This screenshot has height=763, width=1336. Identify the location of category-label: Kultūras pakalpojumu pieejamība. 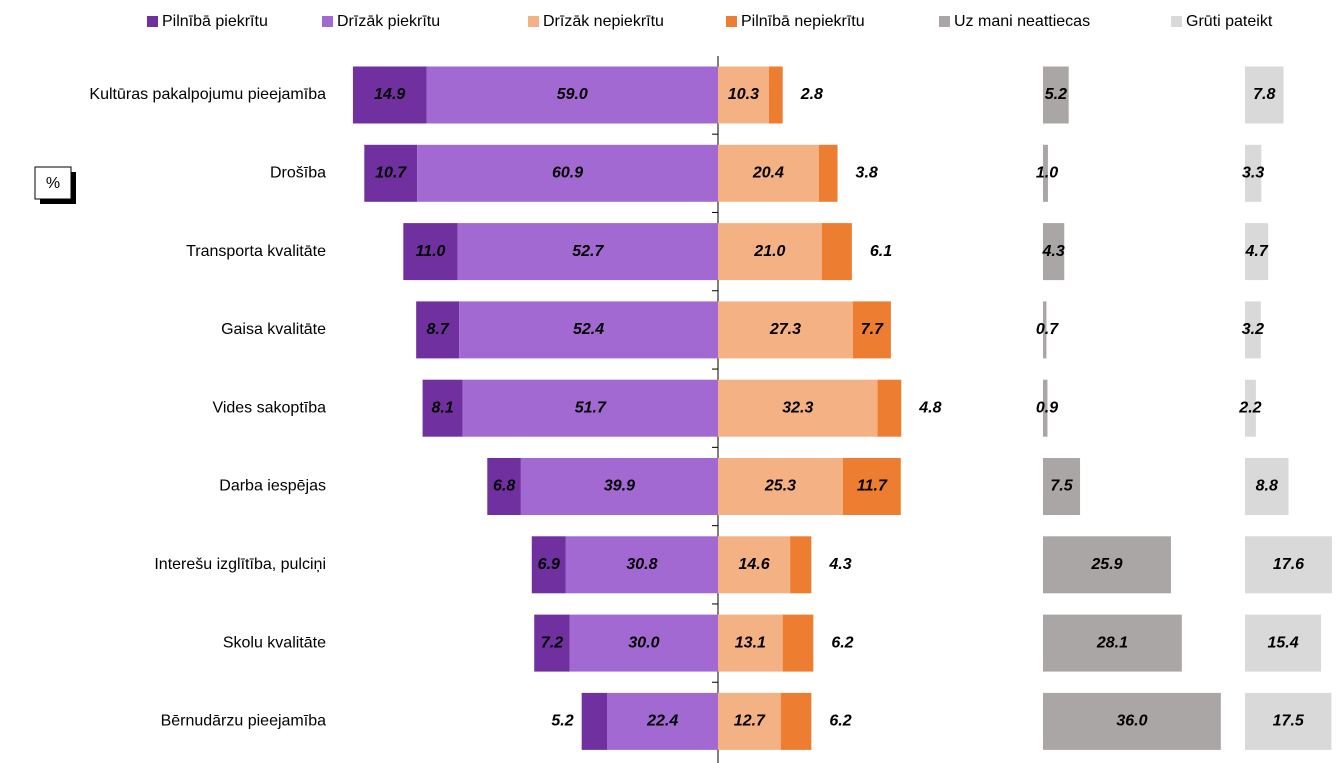
(207, 94).